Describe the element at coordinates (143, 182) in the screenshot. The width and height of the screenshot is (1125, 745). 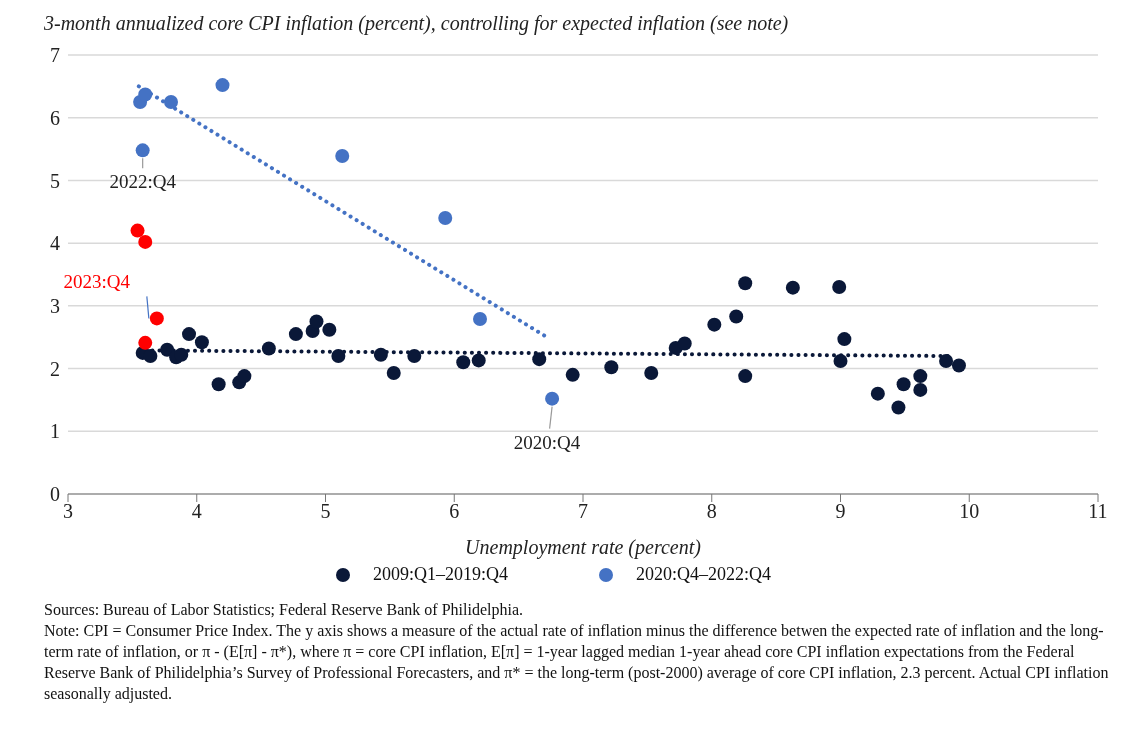
I see `annotation: 2022:Q4` at that location.